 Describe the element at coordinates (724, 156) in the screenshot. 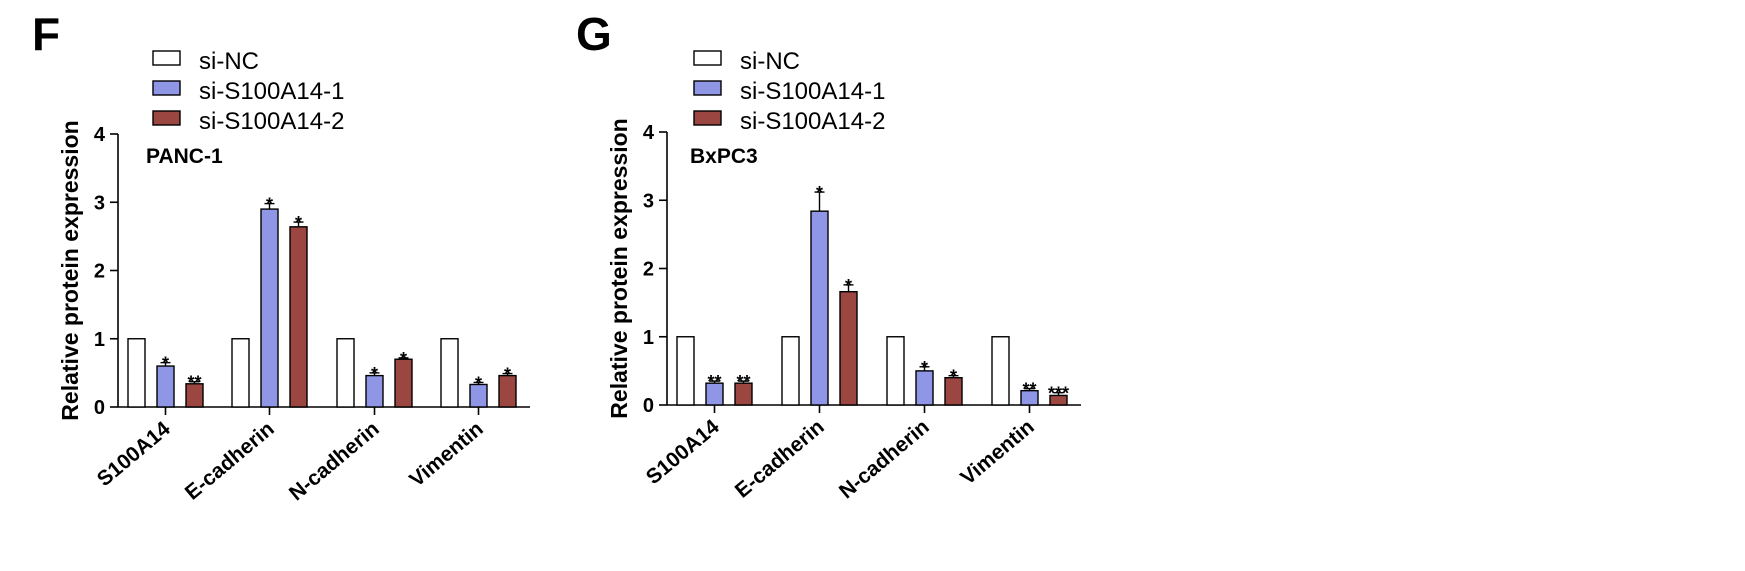

I see `chart-title: BxPC3` at that location.